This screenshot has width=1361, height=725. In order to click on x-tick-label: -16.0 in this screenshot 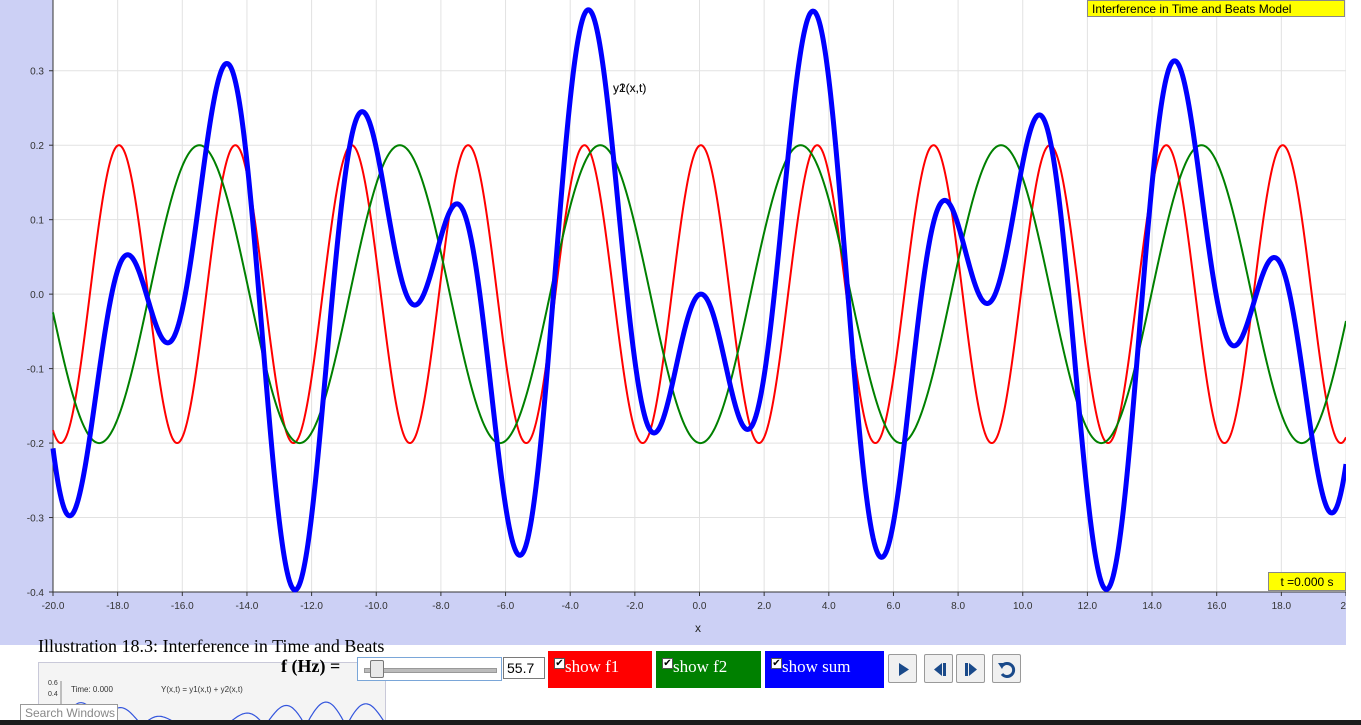, I will do `click(182, 606)`.